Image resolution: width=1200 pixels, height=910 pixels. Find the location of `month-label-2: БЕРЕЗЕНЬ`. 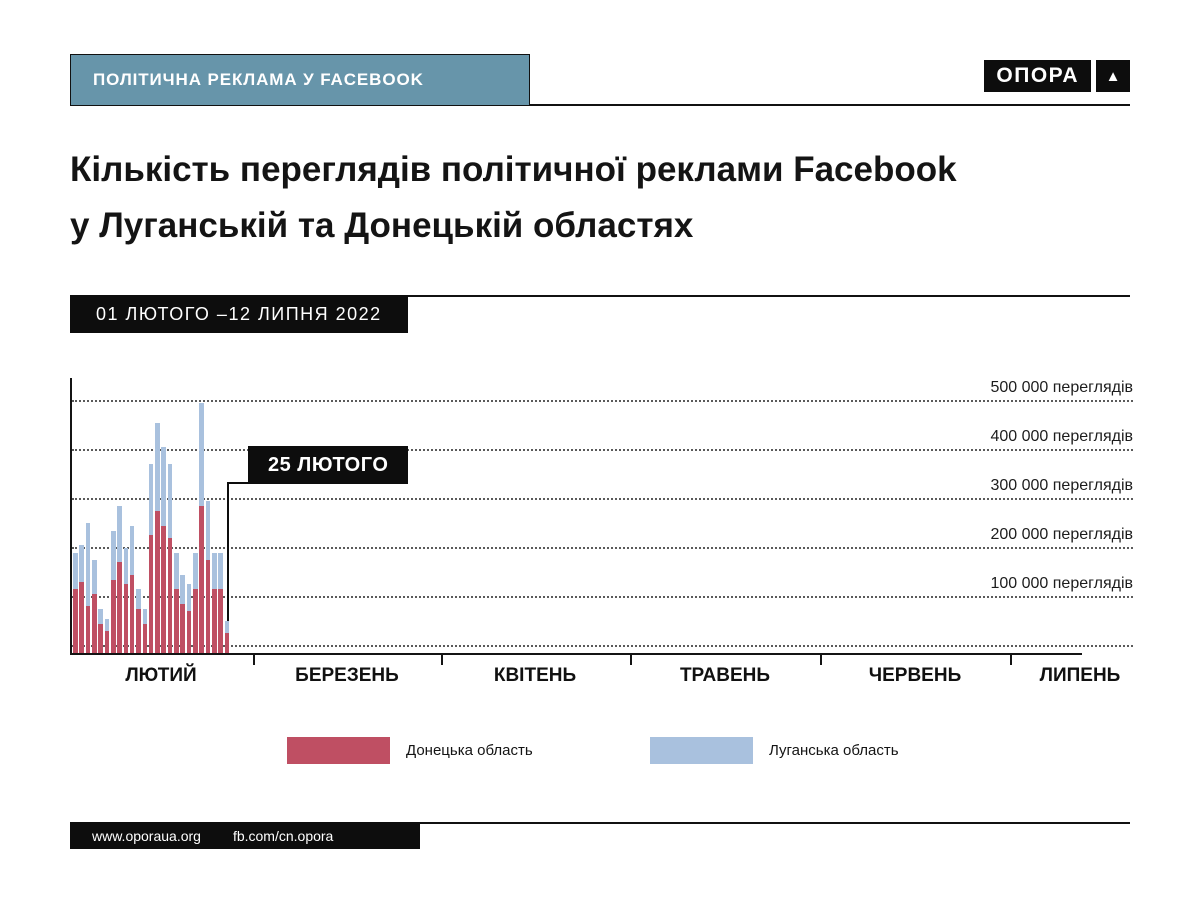

month-label-2: БЕРЕЗЕНЬ is located at coordinates (347, 675).